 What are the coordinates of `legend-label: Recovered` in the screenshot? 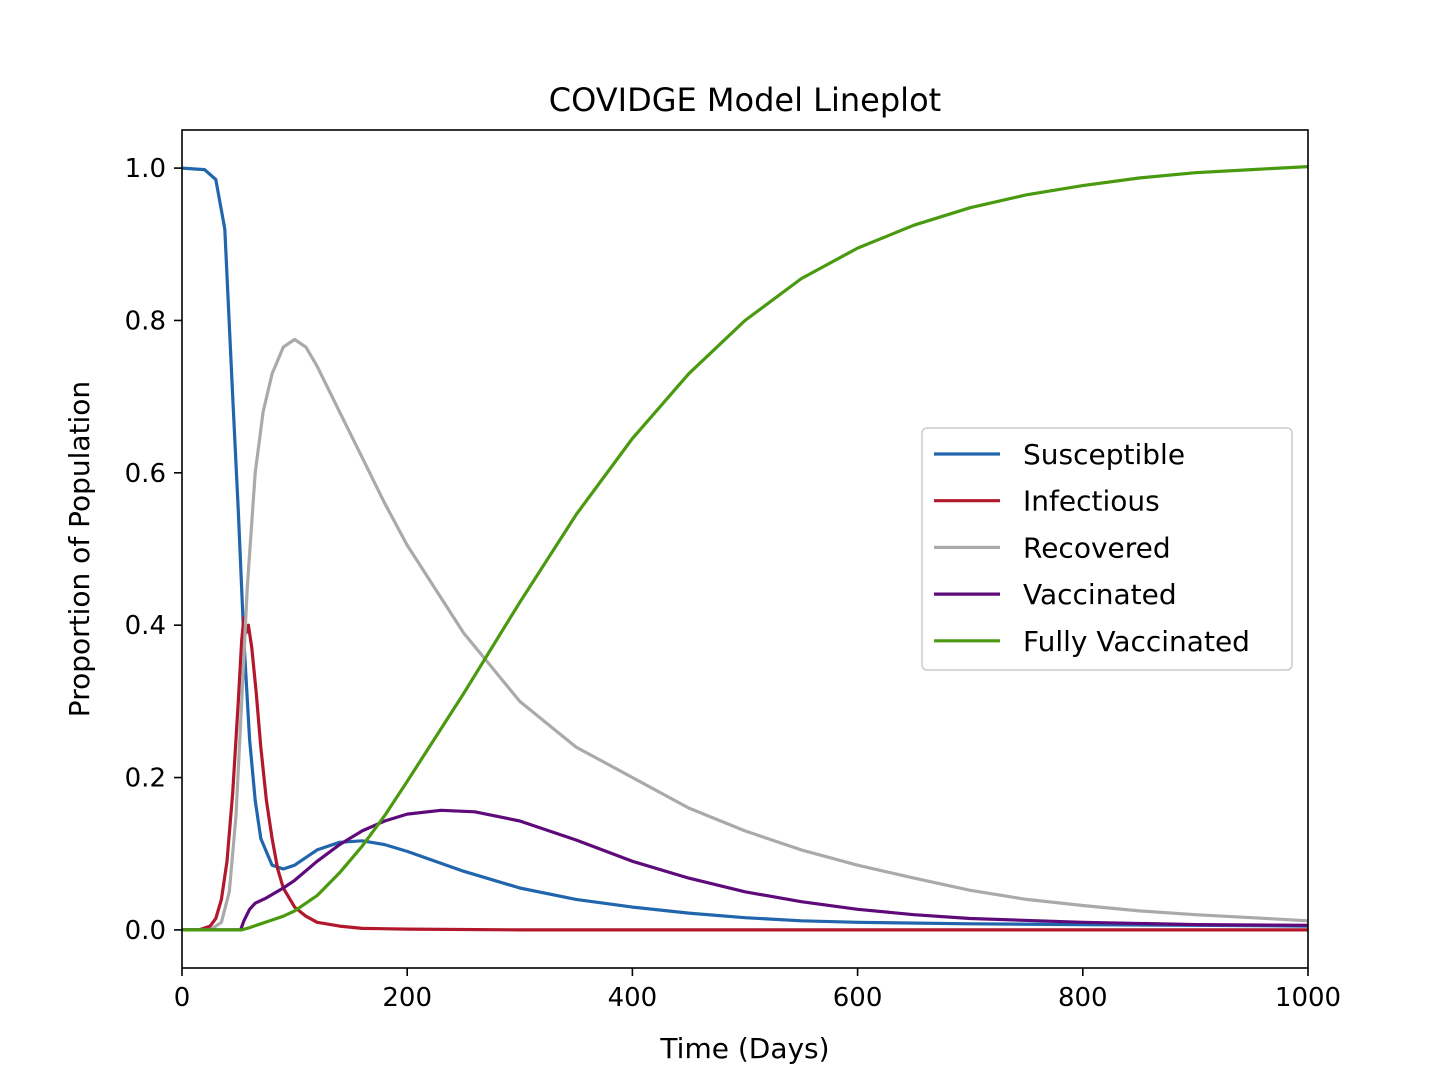 It's located at (1097, 547).